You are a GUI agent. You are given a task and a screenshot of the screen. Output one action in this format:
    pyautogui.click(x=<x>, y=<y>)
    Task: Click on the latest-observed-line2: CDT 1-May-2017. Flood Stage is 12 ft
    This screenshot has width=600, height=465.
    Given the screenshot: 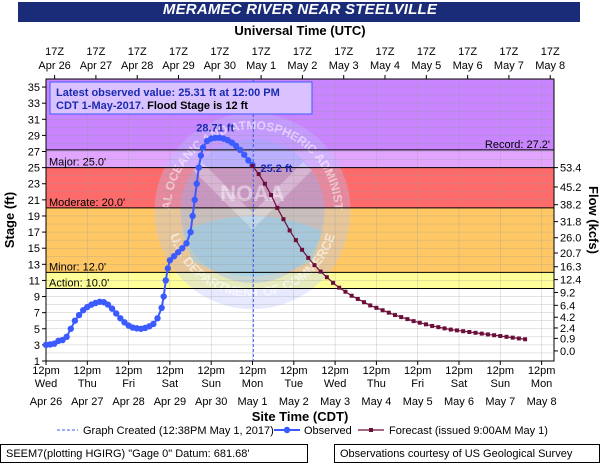 What is the action you would take?
    pyautogui.click(x=152, y=106)
    